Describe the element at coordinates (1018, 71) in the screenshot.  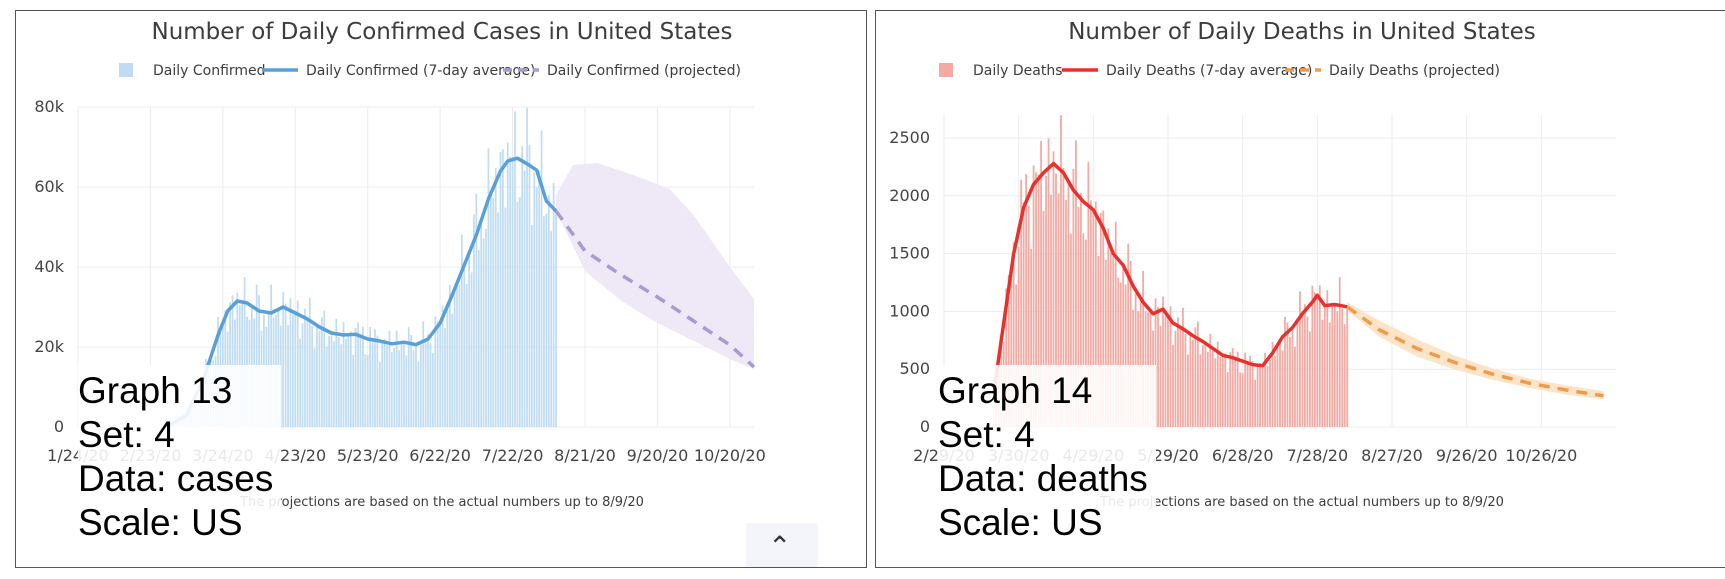
I see `legend-label-bars: Daily Deaths` at that location.